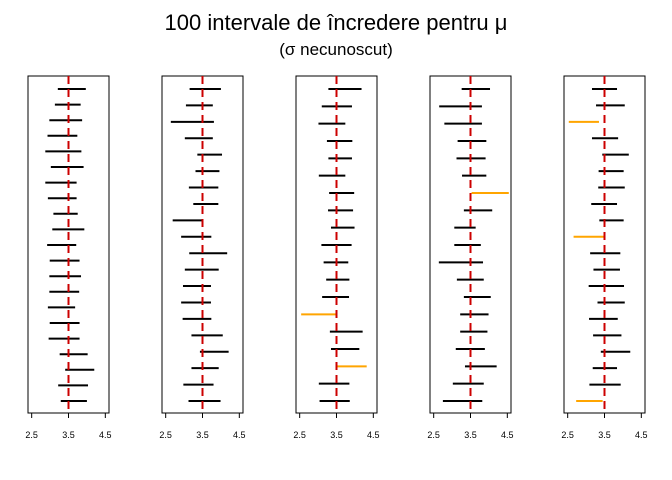 This screenshot has height=480, width=672. I want to click on chart-title: 100 intervale de încredere pentru μ, so click(336, 22).